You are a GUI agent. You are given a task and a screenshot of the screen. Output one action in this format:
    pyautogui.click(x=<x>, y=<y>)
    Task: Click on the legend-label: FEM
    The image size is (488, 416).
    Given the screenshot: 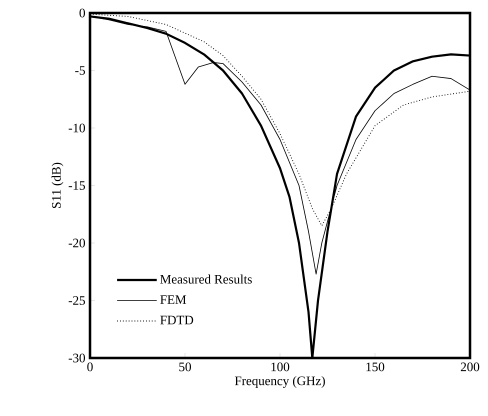 What is the action you would take?
    pyautogui.click(x=173, y=299)
    